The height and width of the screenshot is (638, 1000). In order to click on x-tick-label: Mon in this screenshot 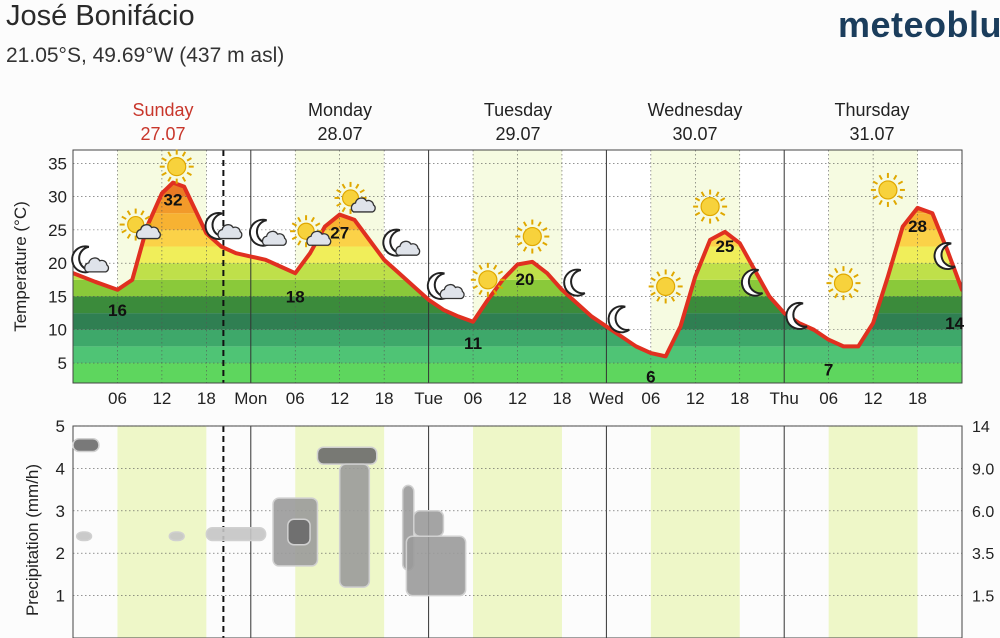, I will do `click(250, 398)`.